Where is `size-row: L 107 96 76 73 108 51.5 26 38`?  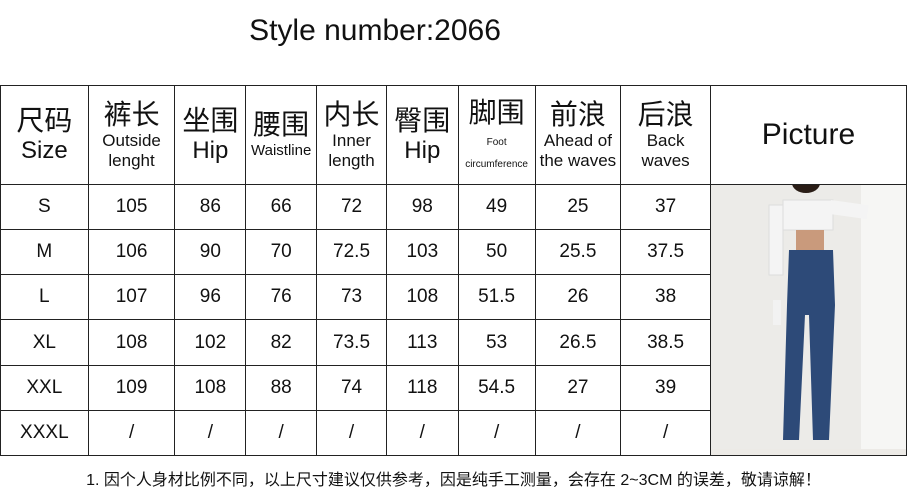
size-row: L 107 96 76 73 108 51.5 26 38 is located at coordinates (453, 297).